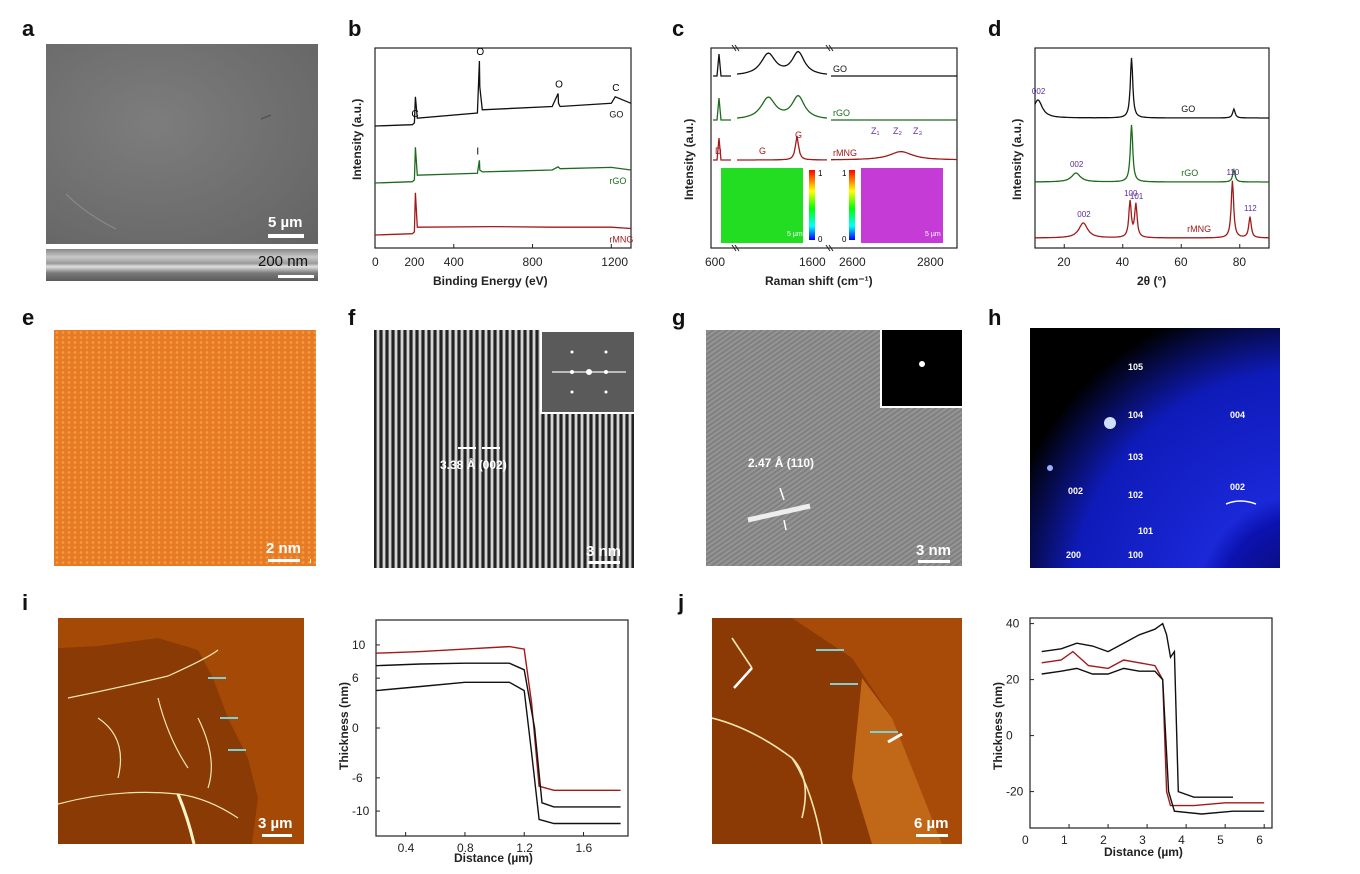  What do you see at coordinates (934, 550) in the screenshot?
I see `scalebar-label-g: 3 nm` at bounding box center [934, 550].